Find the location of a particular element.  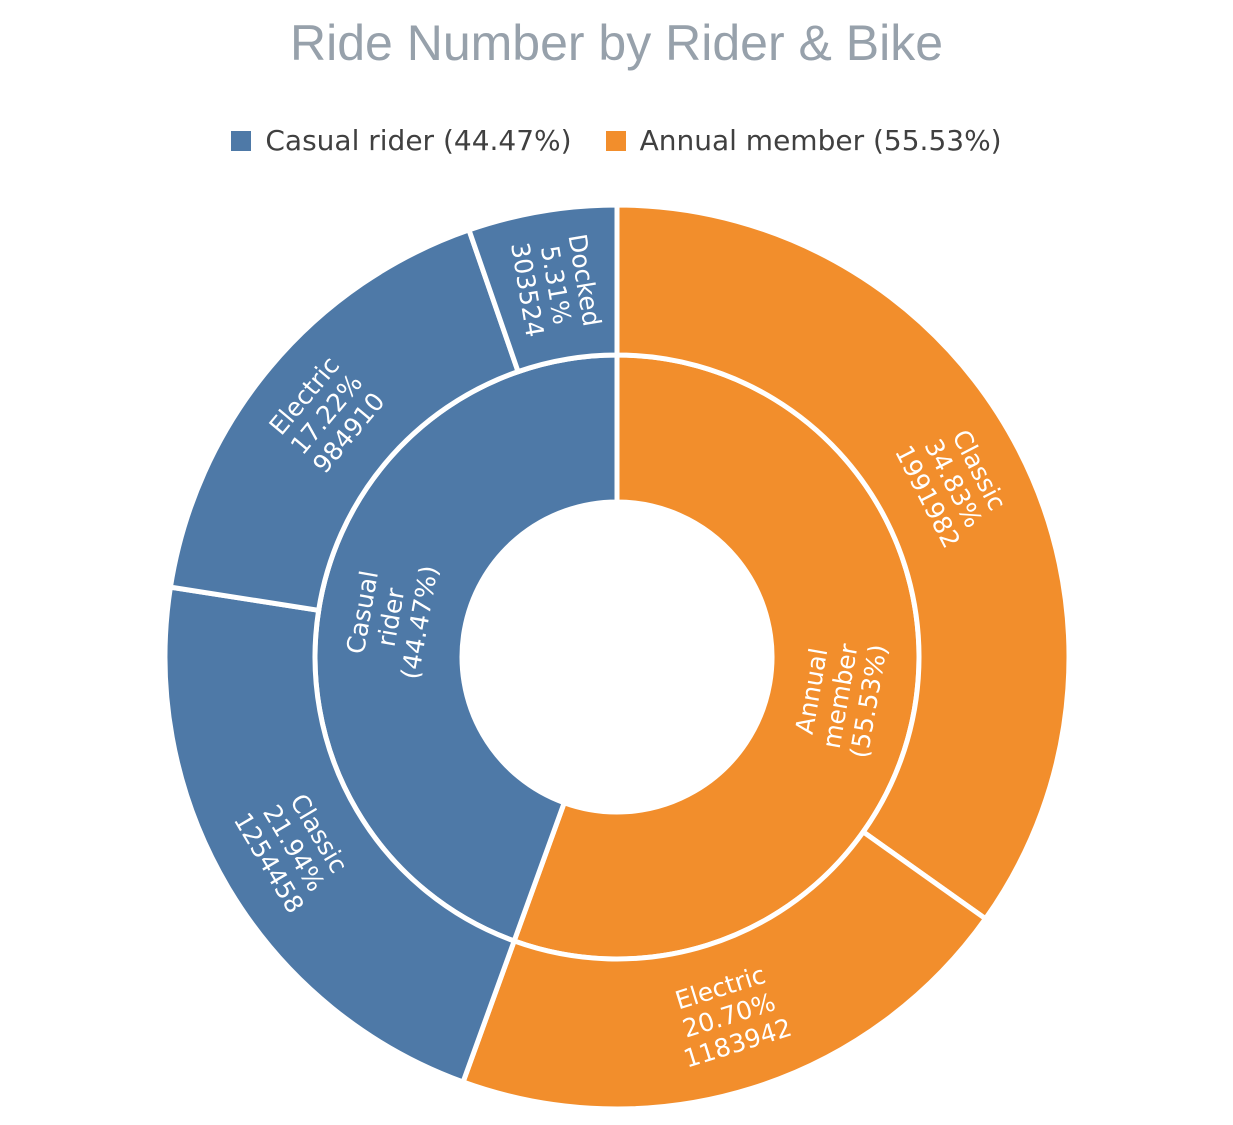

legend-swatch-annual is located at coordinates (615, 140).